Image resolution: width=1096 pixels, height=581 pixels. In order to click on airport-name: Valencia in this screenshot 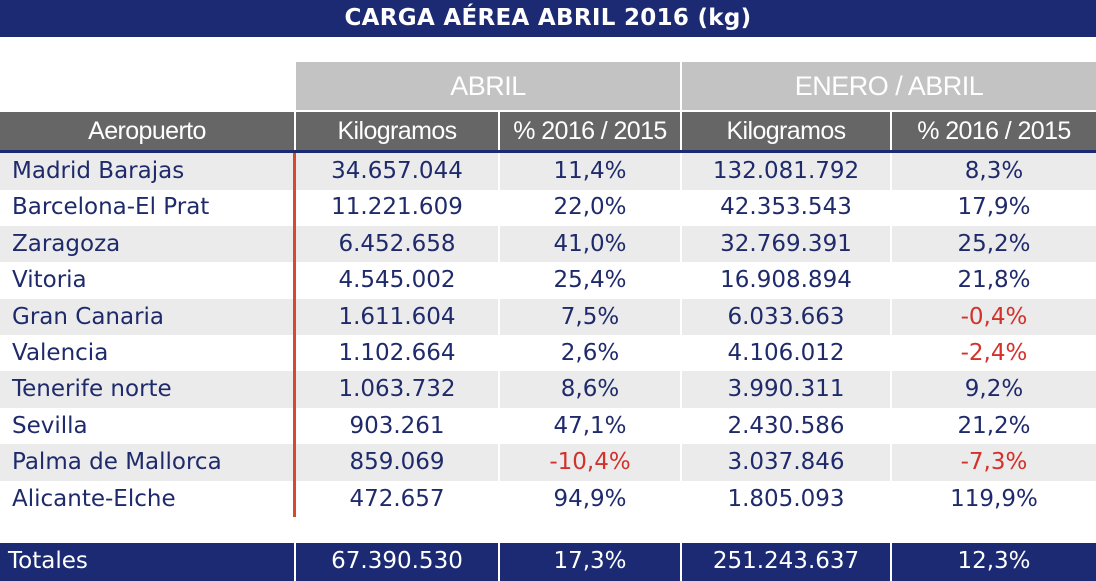, I will do `click(60, 353)`.